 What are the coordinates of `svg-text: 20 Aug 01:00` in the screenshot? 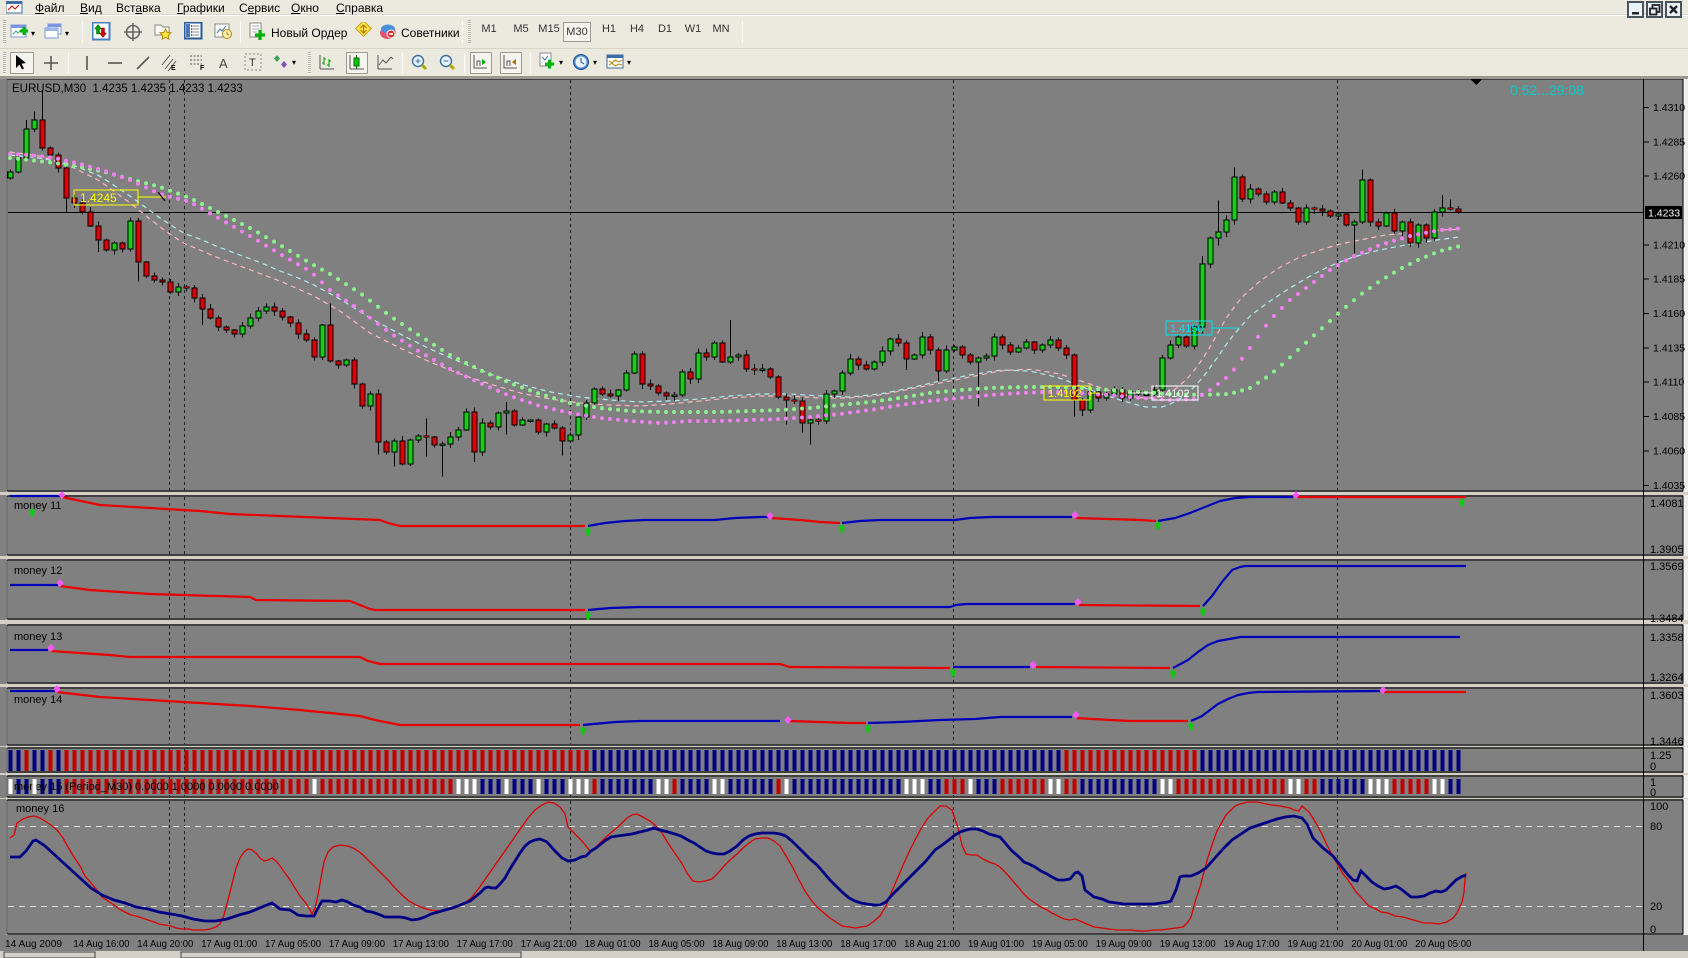 It's located at (1379, 944).